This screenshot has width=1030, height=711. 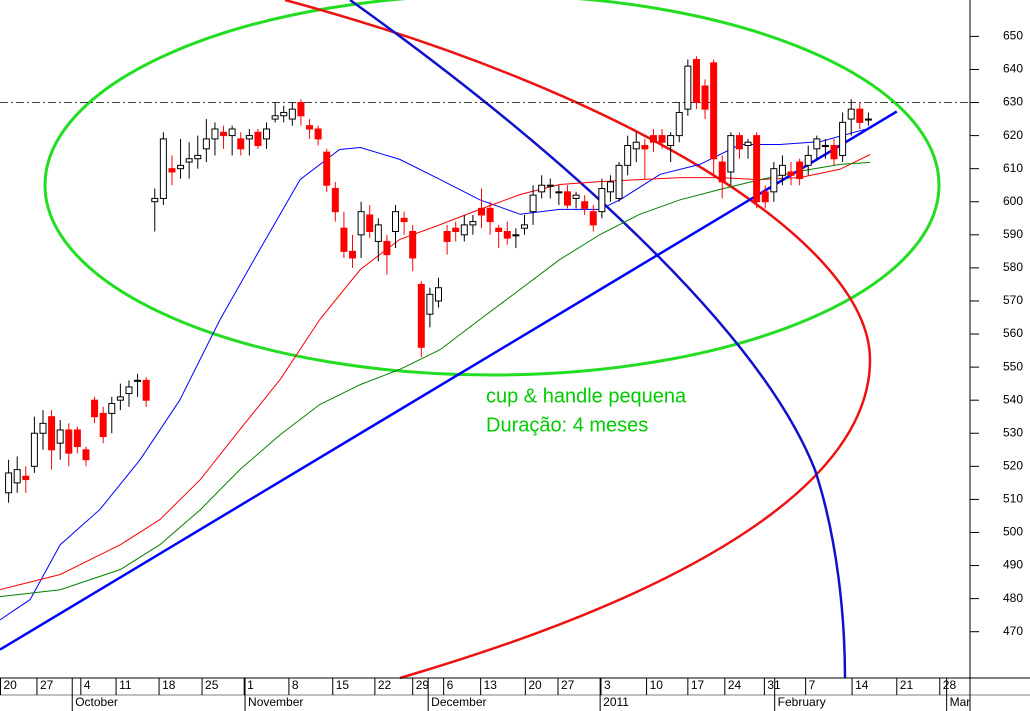 I want to click on y-tick-label: 550, so click(x=1013, y=366).